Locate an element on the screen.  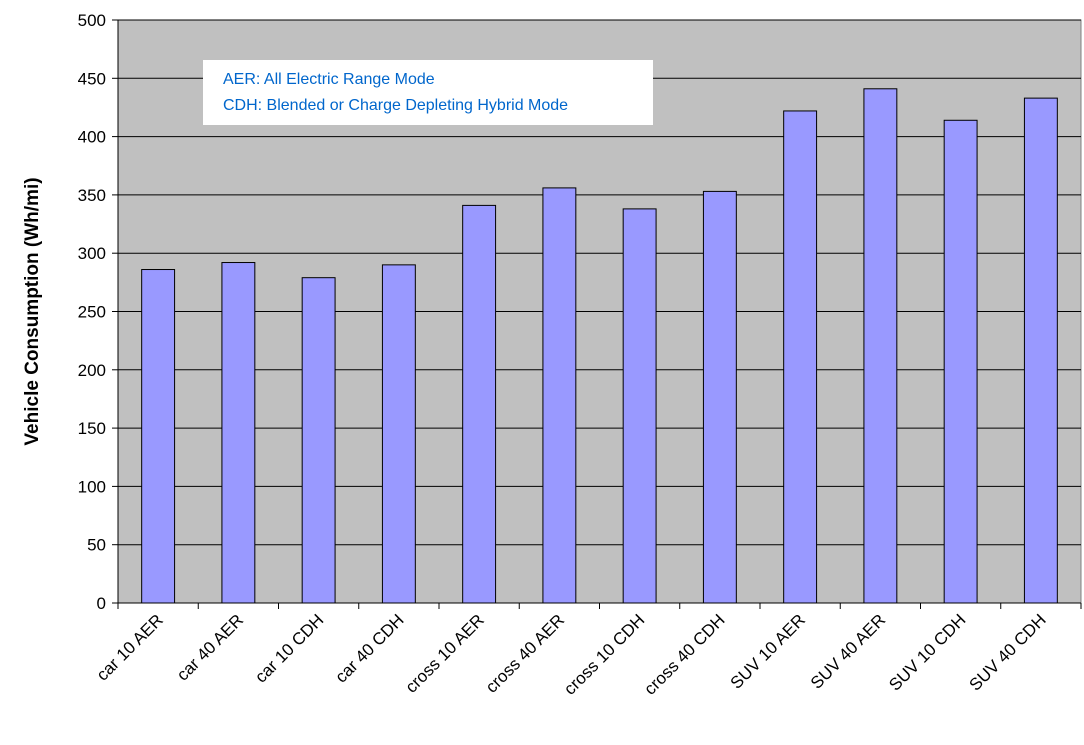
x-tick-label: car 10 CDH is located at coordinates (289, 648).